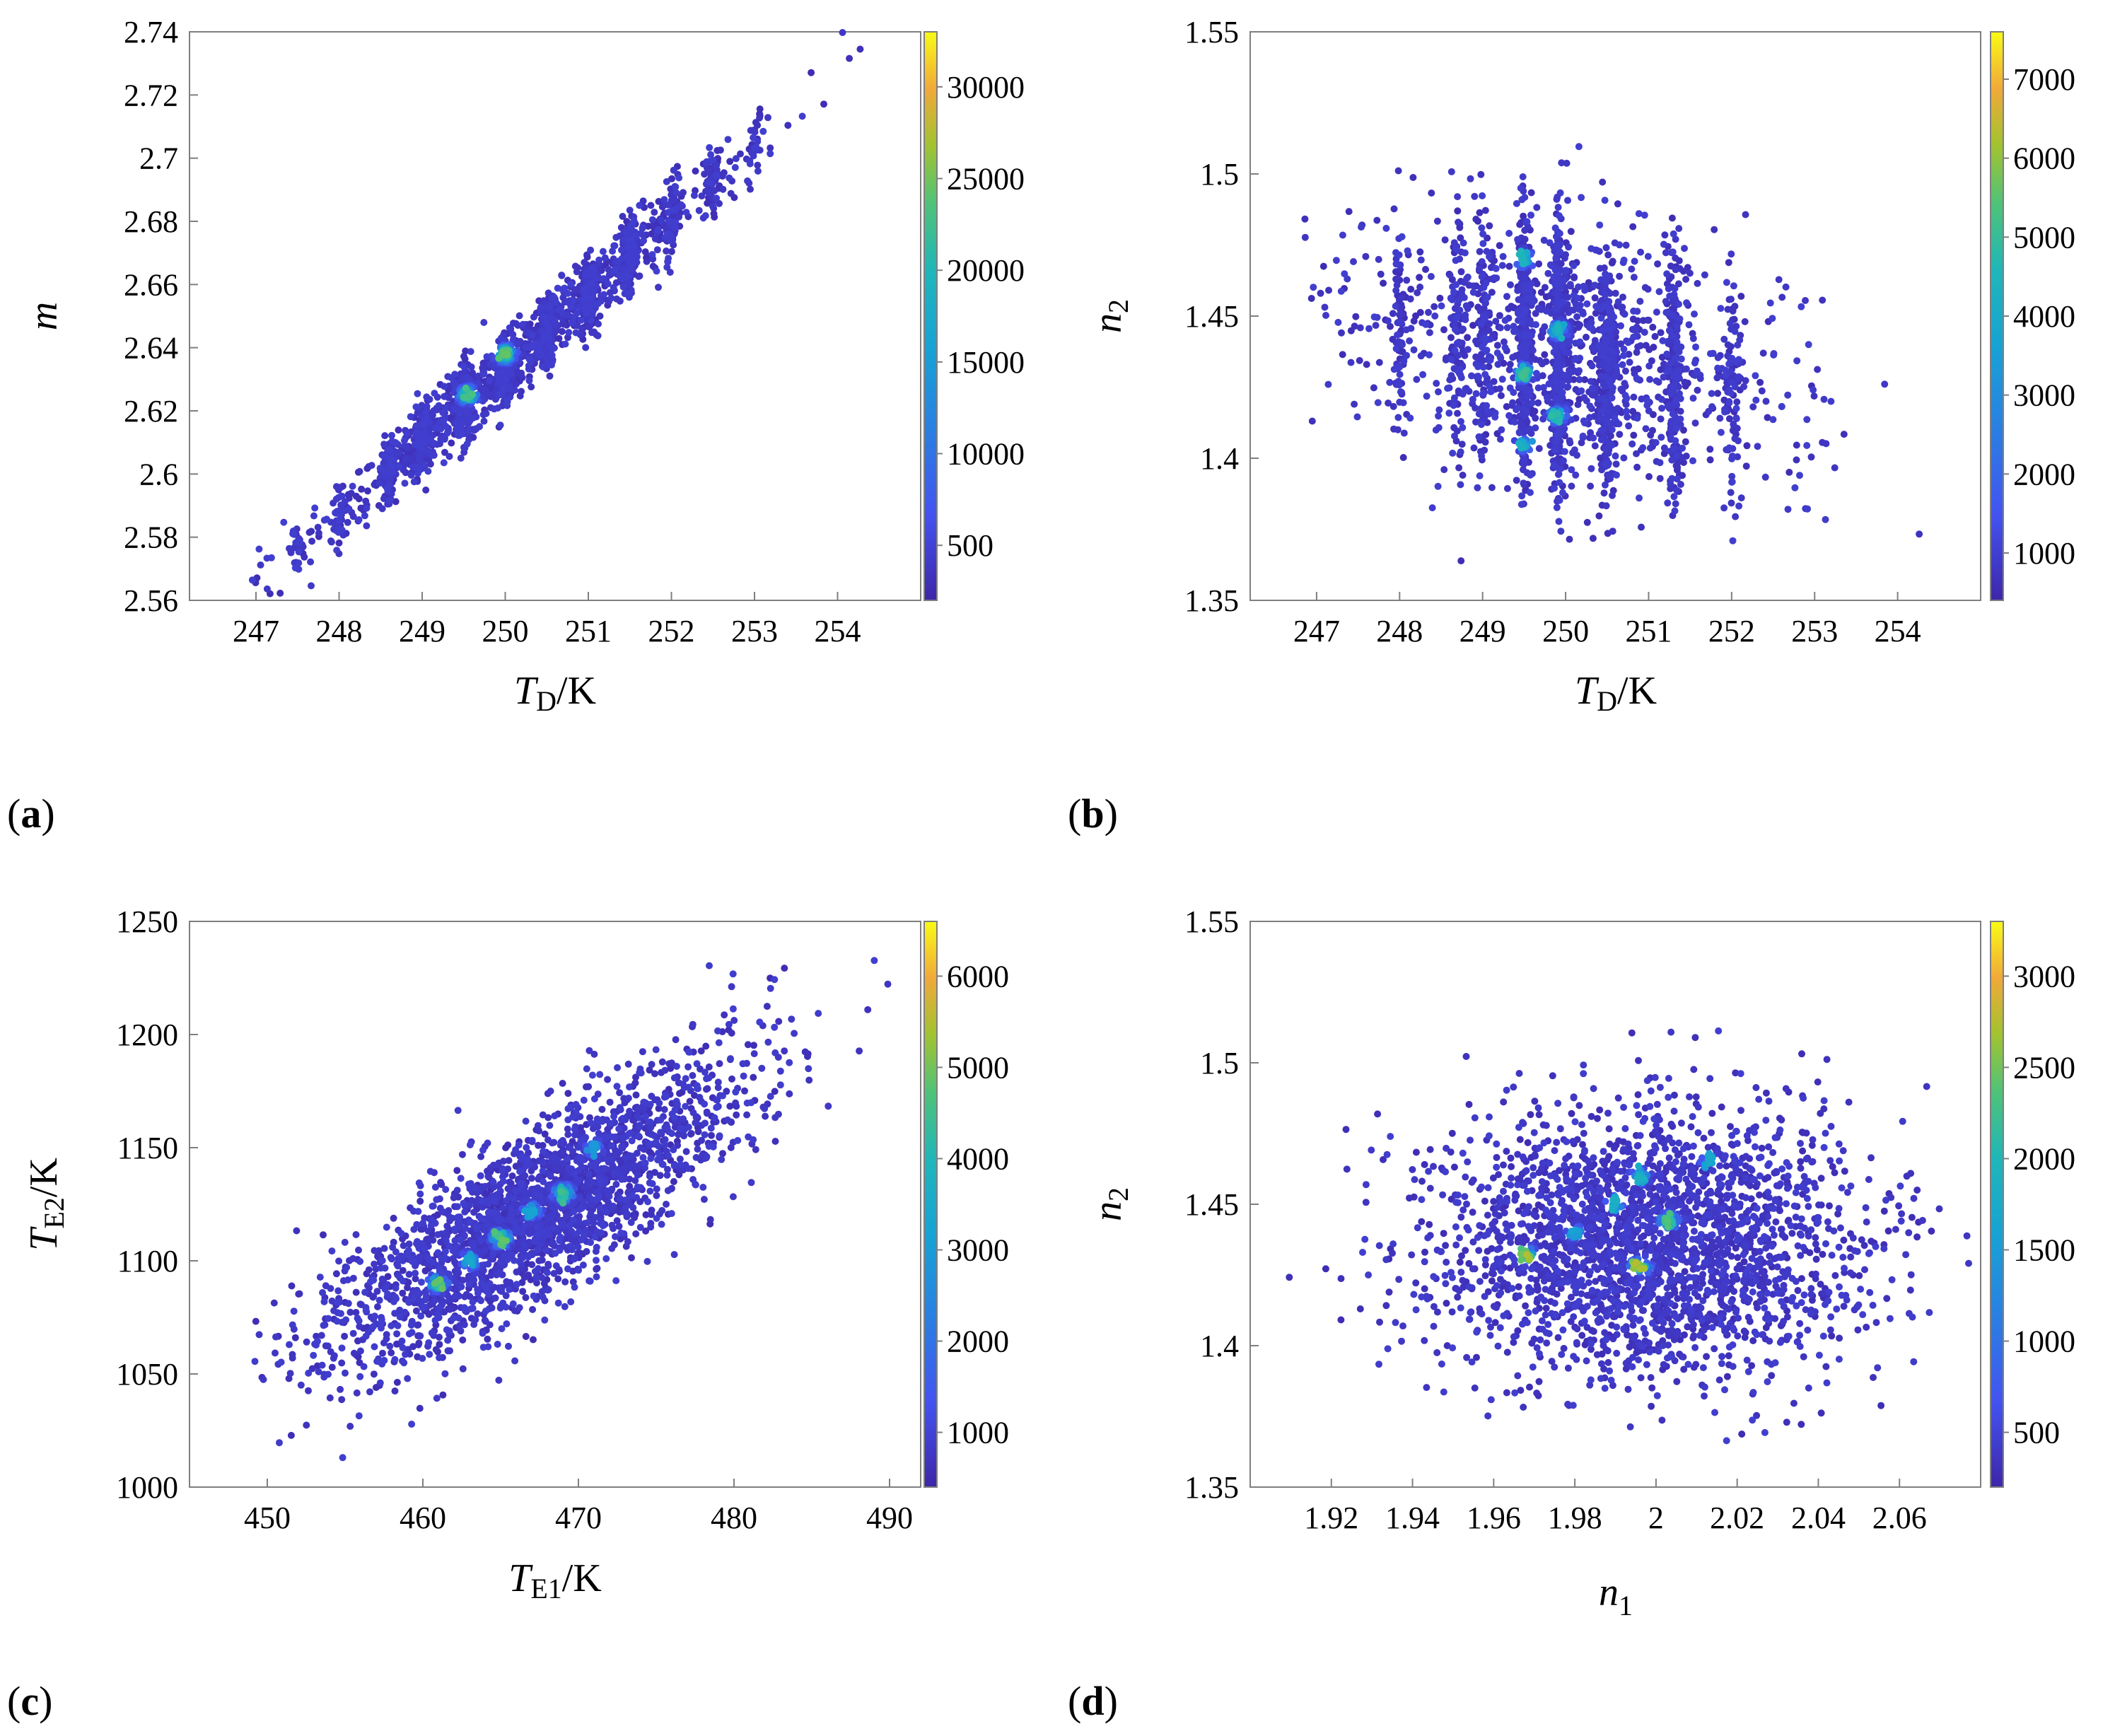 The height and width of the screenshot is (1736, 2115). What do you see at coordinates (986, 270) in the screenshot?
I see `colorbar-tick-label: 20000` at bounding box center [986, 270].